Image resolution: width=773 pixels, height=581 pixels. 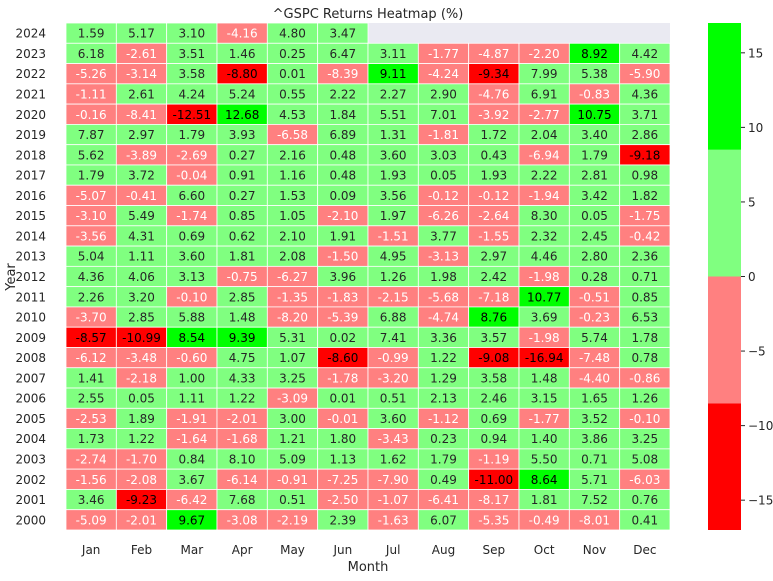 What do you see at coordinates (443, 74) in the screenshot?
I see `cell-value-label: -4.24` at bounding box center [443, 74].